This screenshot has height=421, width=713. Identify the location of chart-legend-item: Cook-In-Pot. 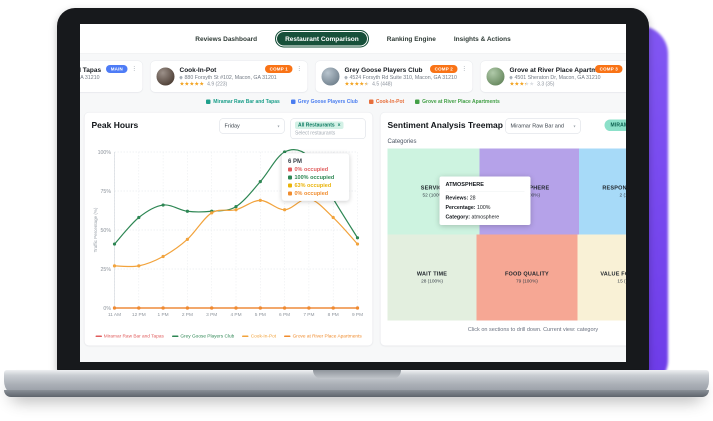
(259, 336).